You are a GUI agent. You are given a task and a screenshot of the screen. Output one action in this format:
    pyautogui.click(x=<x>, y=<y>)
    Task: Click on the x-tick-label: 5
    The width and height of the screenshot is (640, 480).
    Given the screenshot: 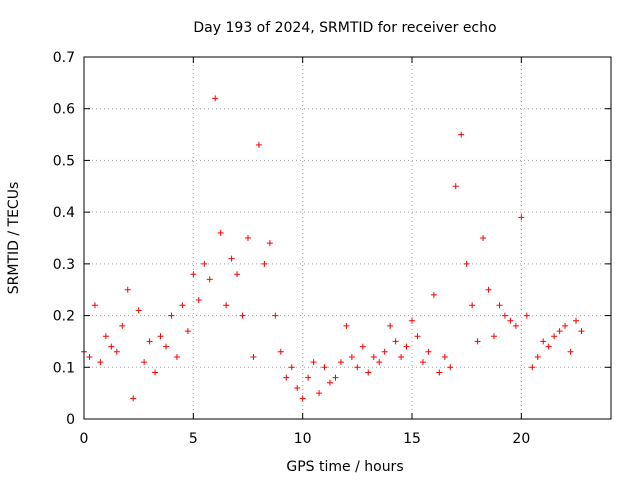 What is the action you would take?
    pyautogui.click(x=193, y=439)
    